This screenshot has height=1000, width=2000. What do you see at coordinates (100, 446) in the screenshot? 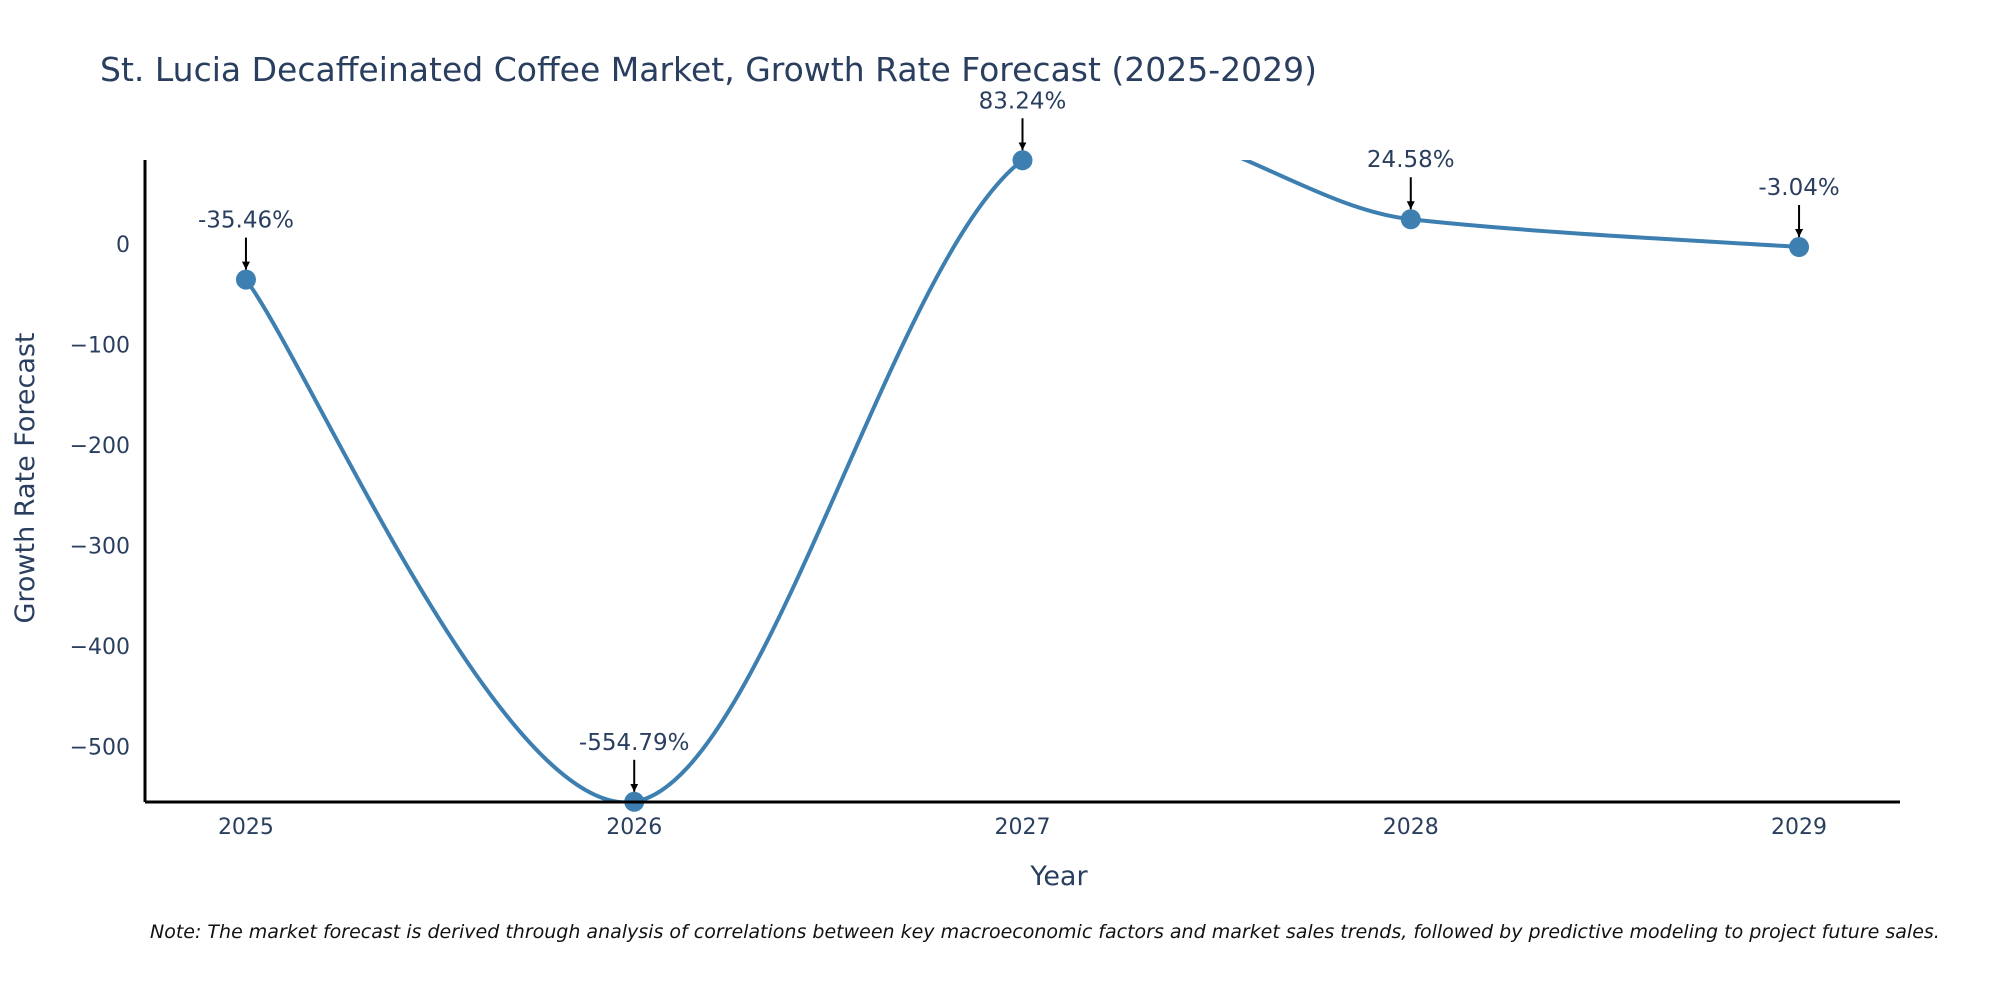
I see `y-tick-label: −200` at bounding box center [100, 446].